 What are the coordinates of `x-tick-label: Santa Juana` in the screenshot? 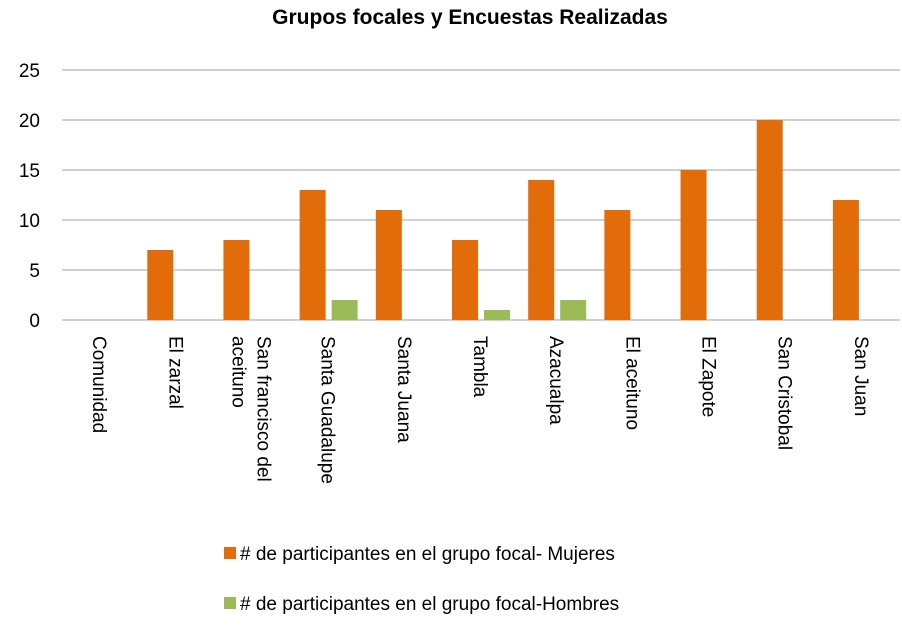 It's located at (403, 389).